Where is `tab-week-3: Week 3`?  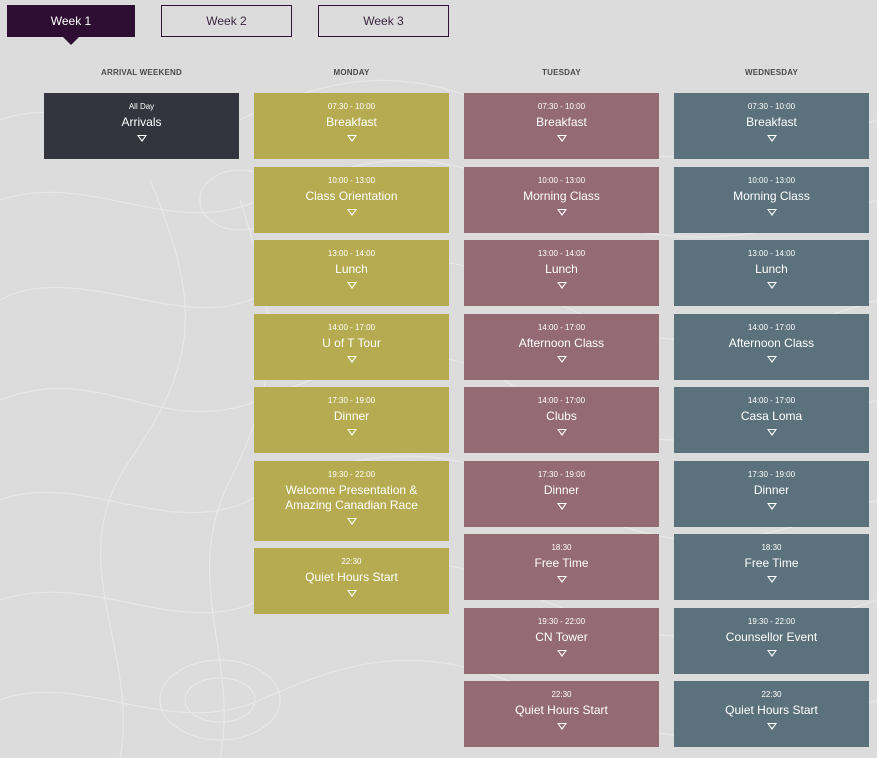
tab-week-3: Week 3 is located at coordinates (383, 21).